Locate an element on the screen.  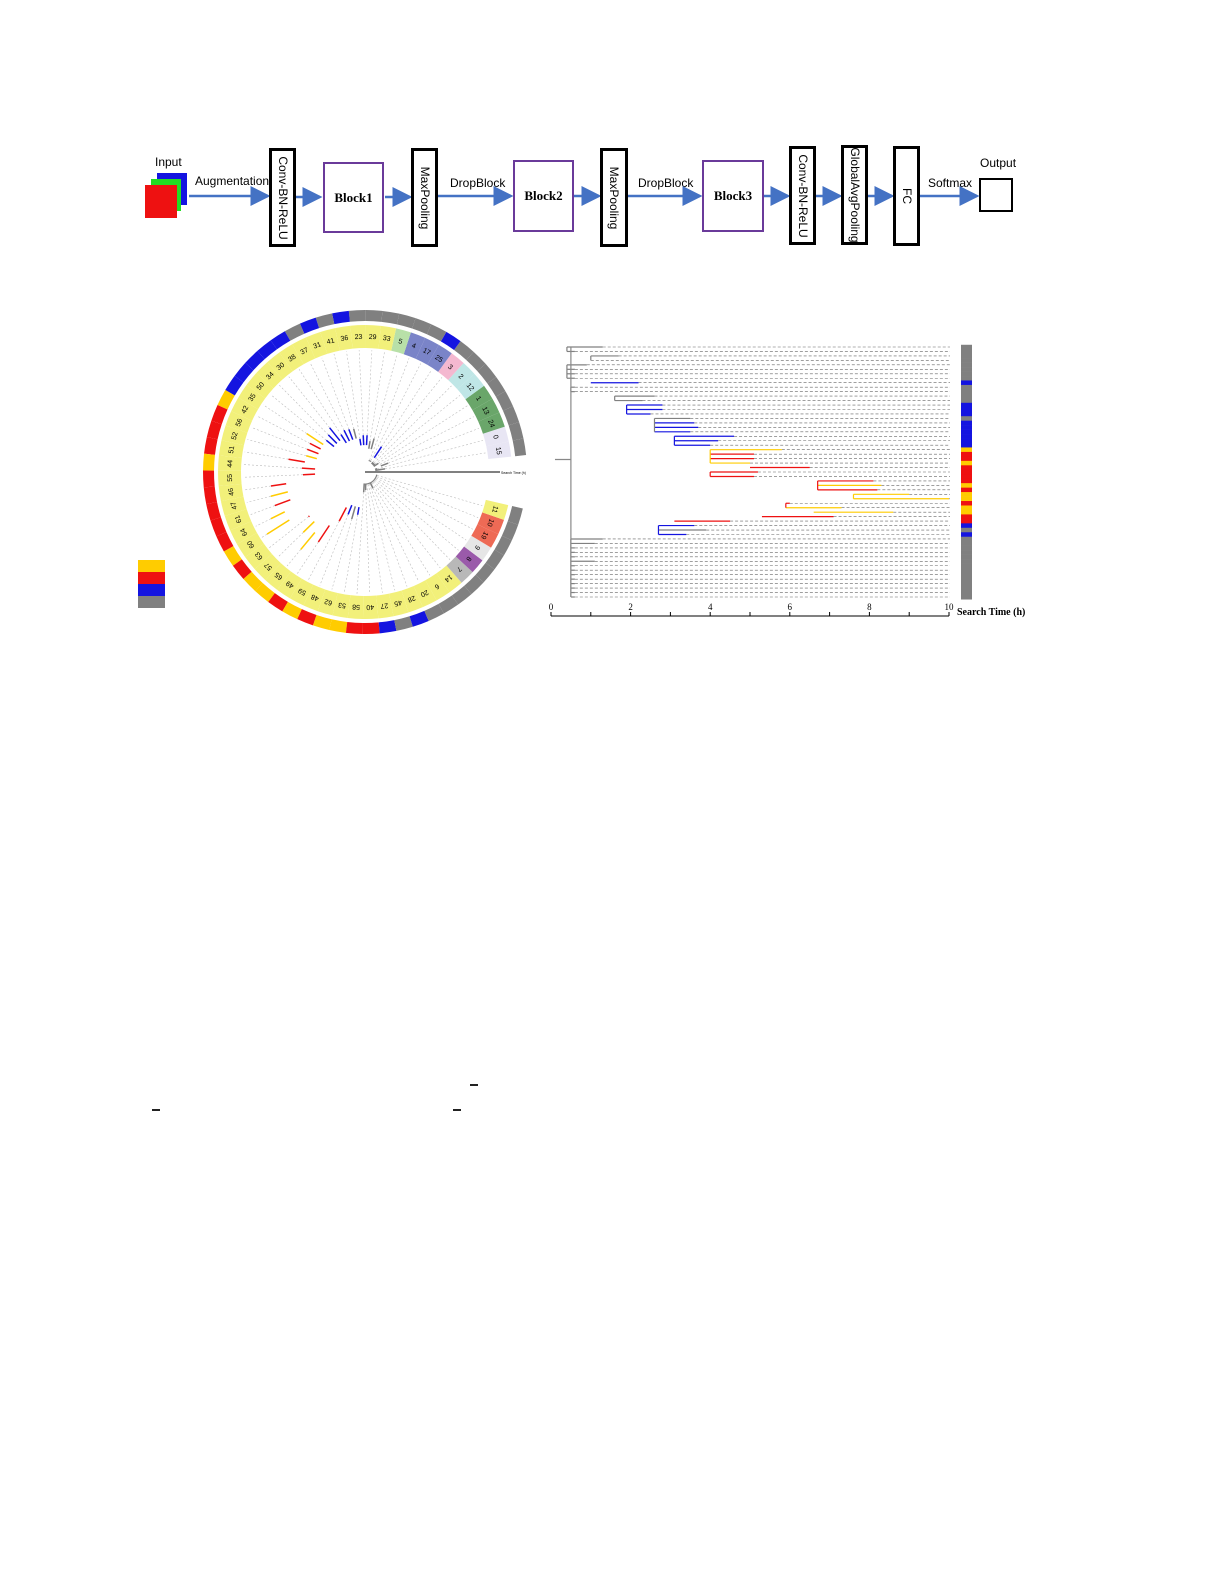
leaf-label: 4 is located at coordinates (414, 346).